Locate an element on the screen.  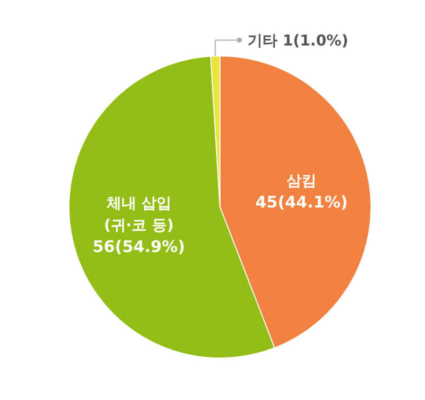
slice-label: 기타 1(1.0%) is located at coordinates (297, 40).